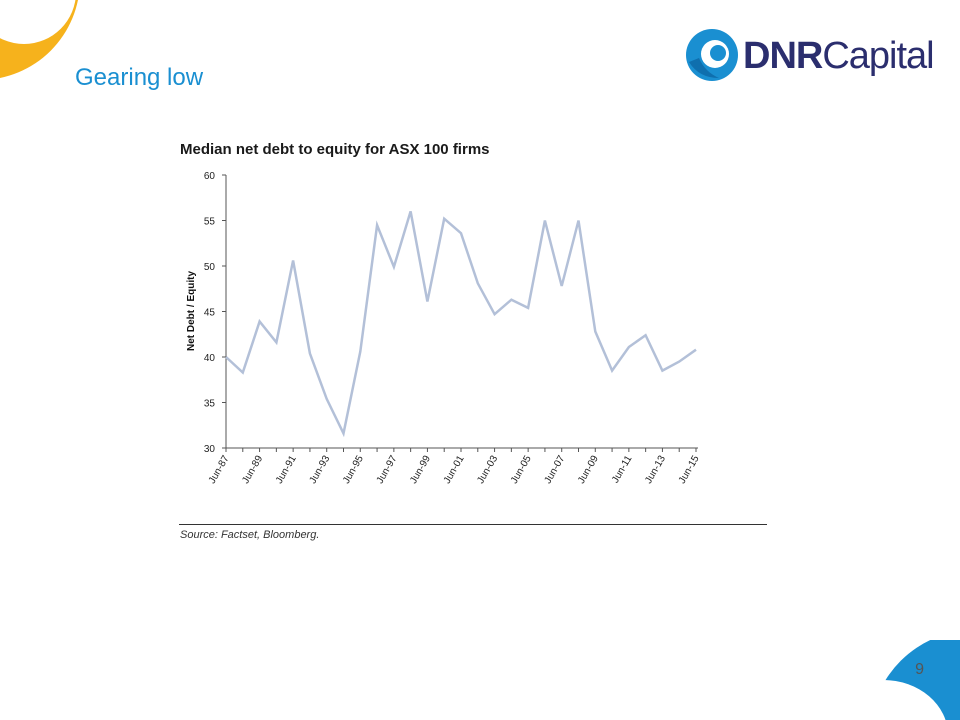 This screenshot has height=720, width=960. I want to click on y-tick-label: 60, so click(210, 176).